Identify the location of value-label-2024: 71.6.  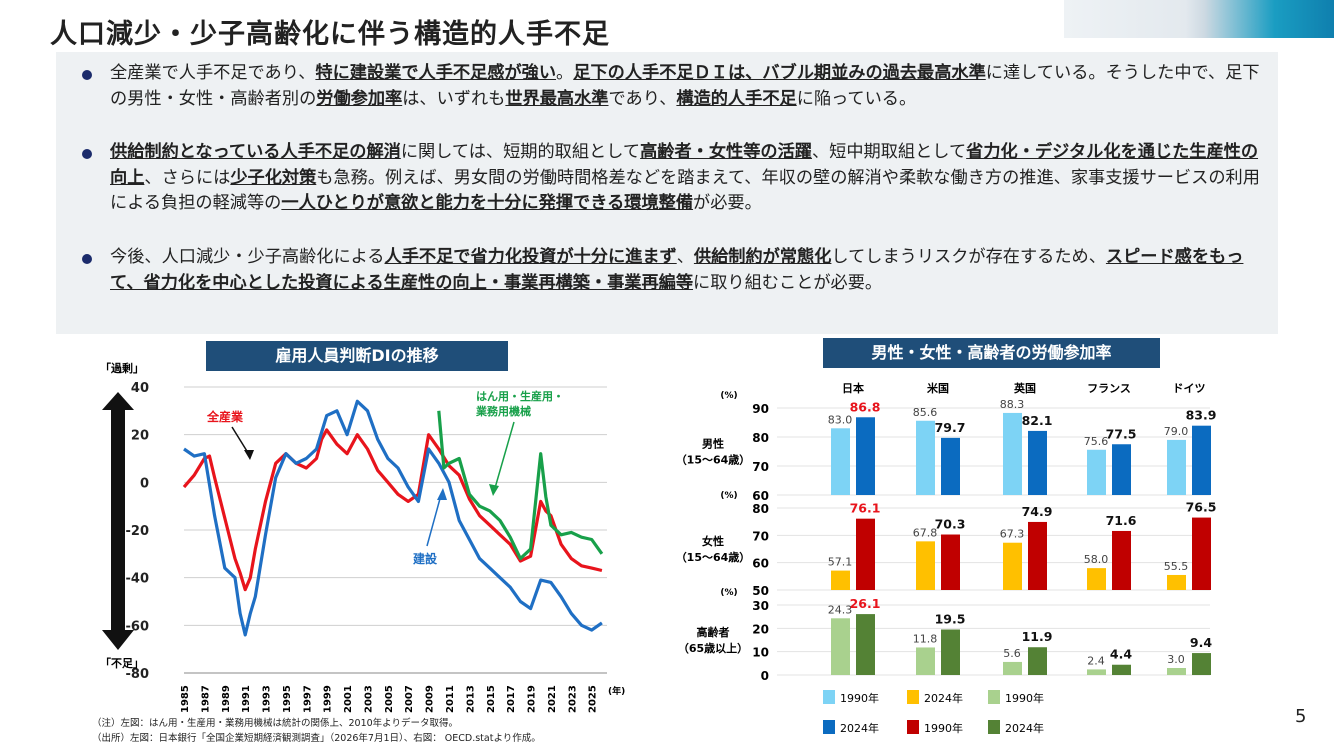
(1121, 520).